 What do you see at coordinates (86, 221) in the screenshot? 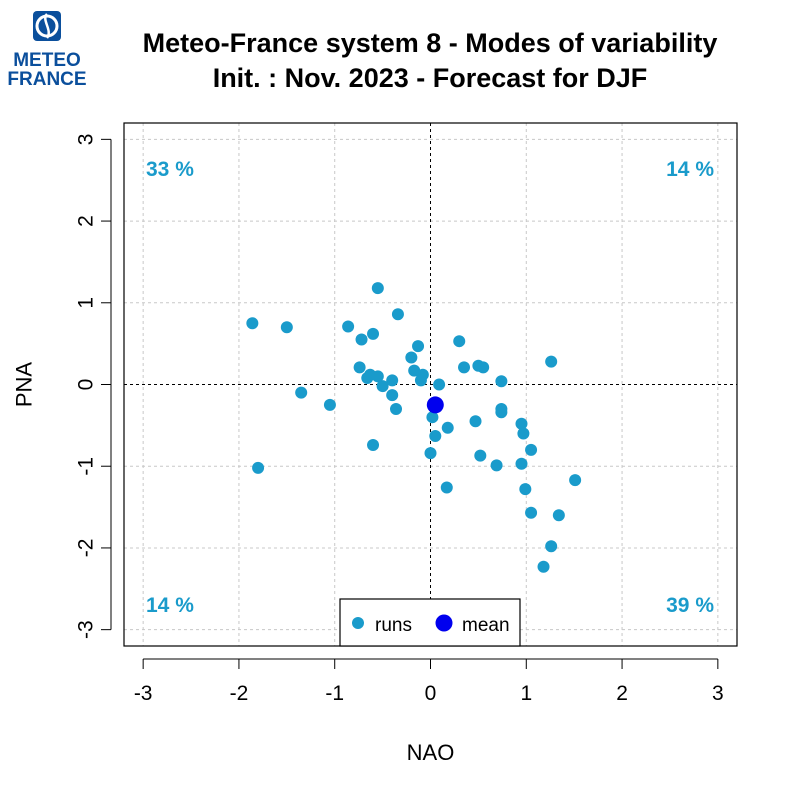
I see `y-tick-label: 2` at bounding box center [86, 221].